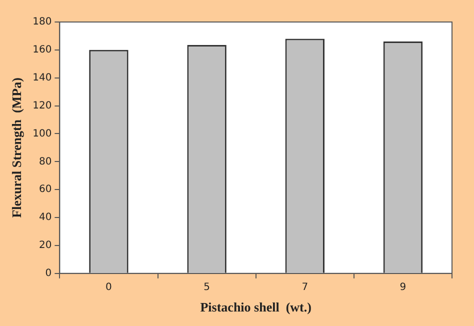 Image resolution: width=474 pixels, height=326 pixels. Describe the element at coordinates (42, 78) in the screenshot. I see `y-tick-label: 140` at that location.